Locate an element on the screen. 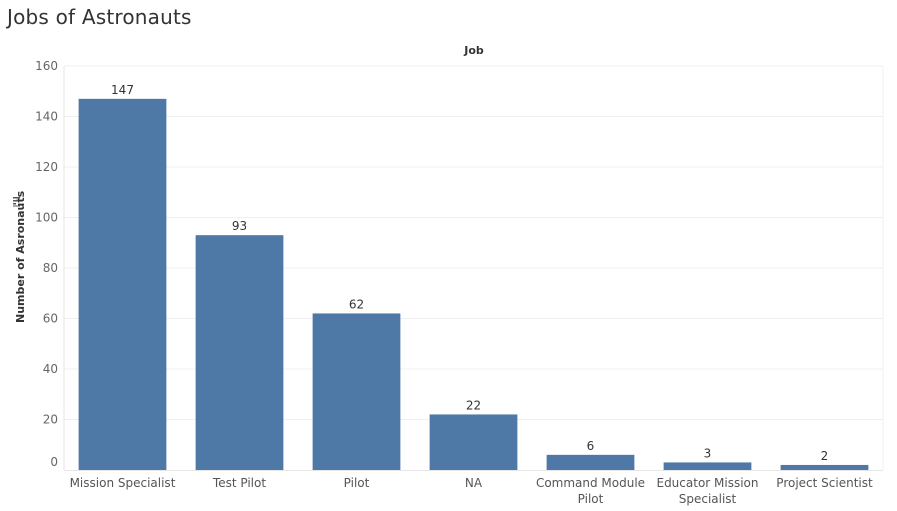  sort-descending-icon is located at coordinates (16, 202).